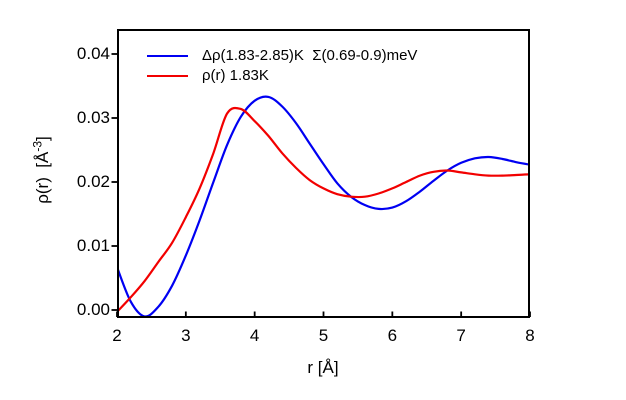 The width and height of the screenshot is (626, 400). Describe the element at coordinates (282, 76) in the screenshot. I see `legend-item-rho: ρ(r) 1.83K` at that location.